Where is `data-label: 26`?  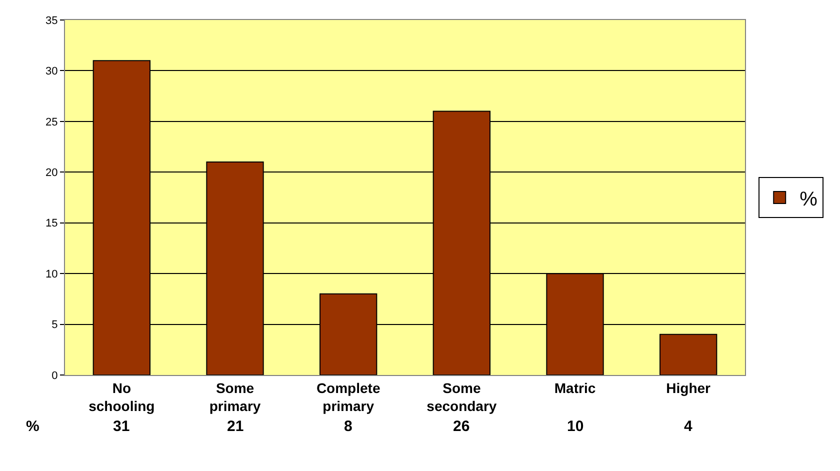 data-label: 26 is located at coordinates (461, 426).